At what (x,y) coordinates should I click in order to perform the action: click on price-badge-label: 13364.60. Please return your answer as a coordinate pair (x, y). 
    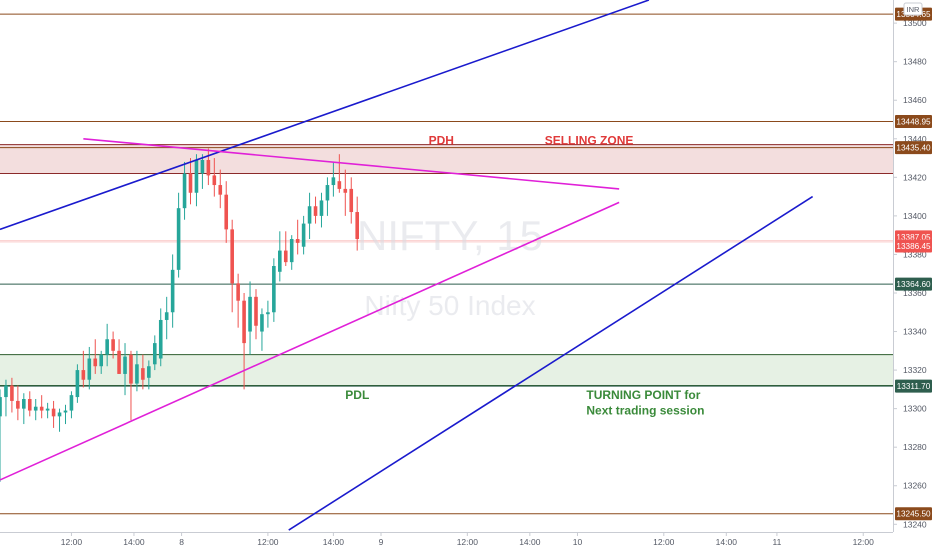
    Looking at the image, I should click on (913, 284).